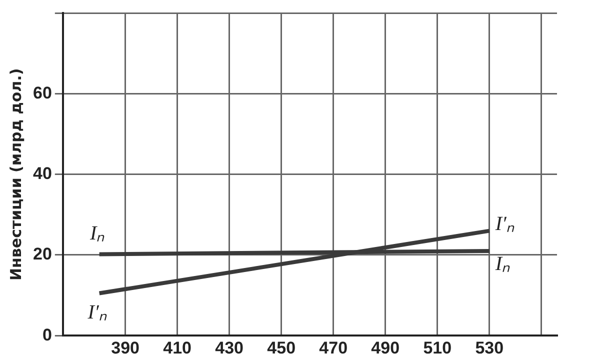  I want to click on series-label: Iₙ, so click(502, 264).